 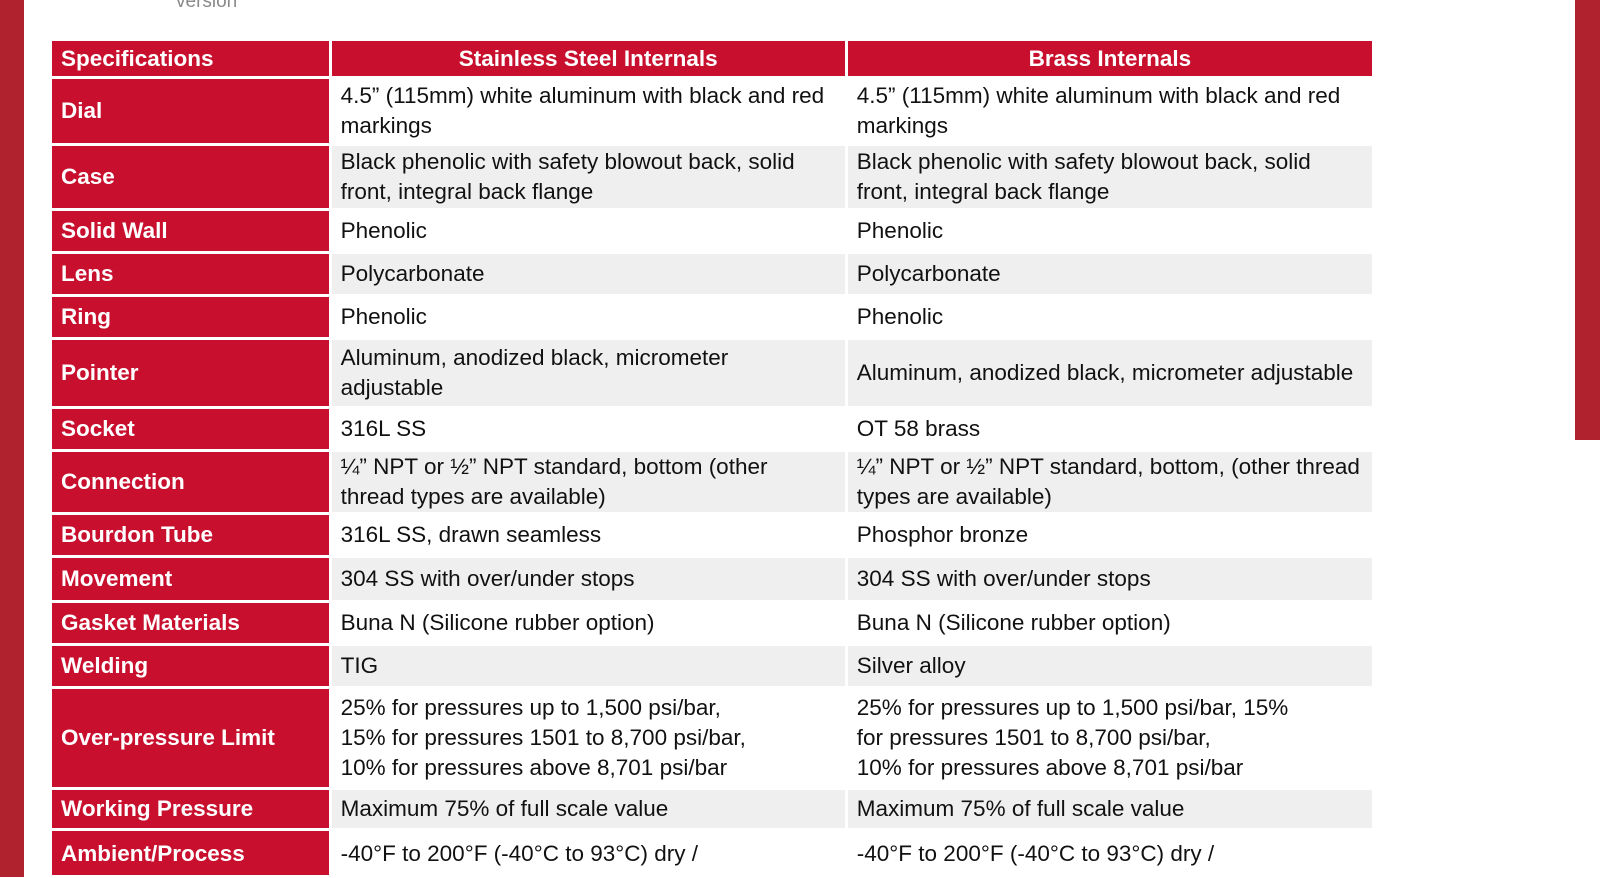 I want to click on table-row: Lens Polycarbonate Polycarbonate, so click(x=712, y=274).